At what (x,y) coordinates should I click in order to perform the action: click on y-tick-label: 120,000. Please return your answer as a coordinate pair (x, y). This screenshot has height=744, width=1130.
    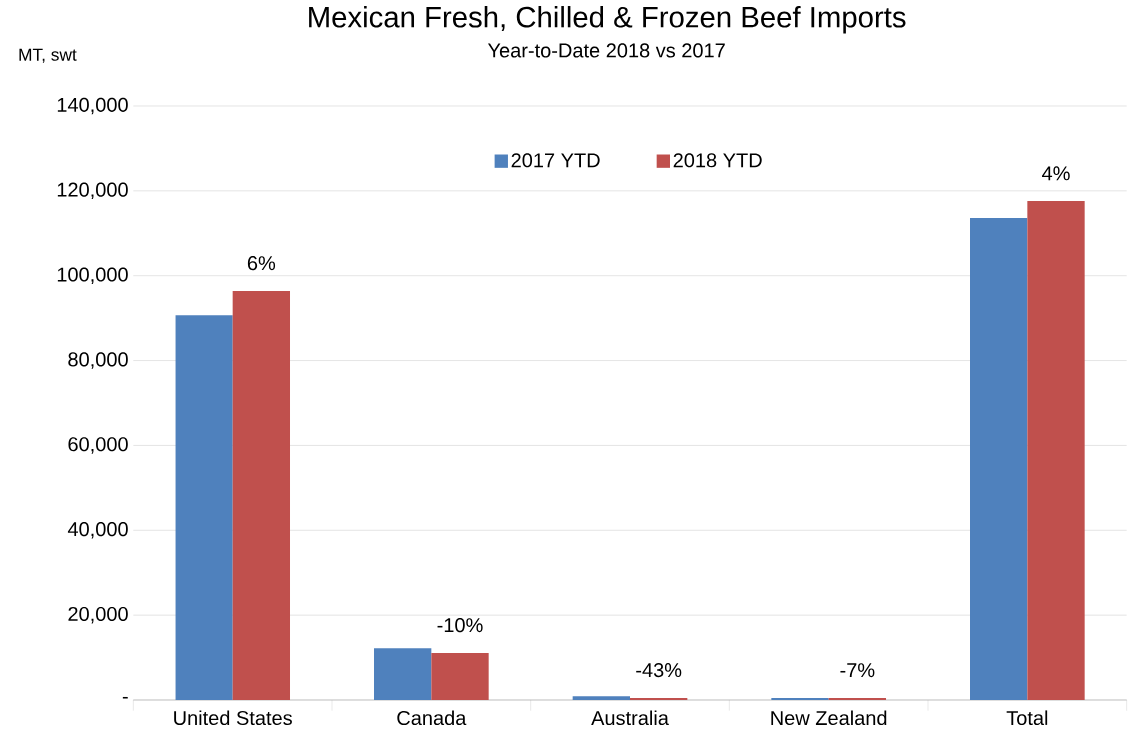
    Looking at the image, I should click on (92, 191).